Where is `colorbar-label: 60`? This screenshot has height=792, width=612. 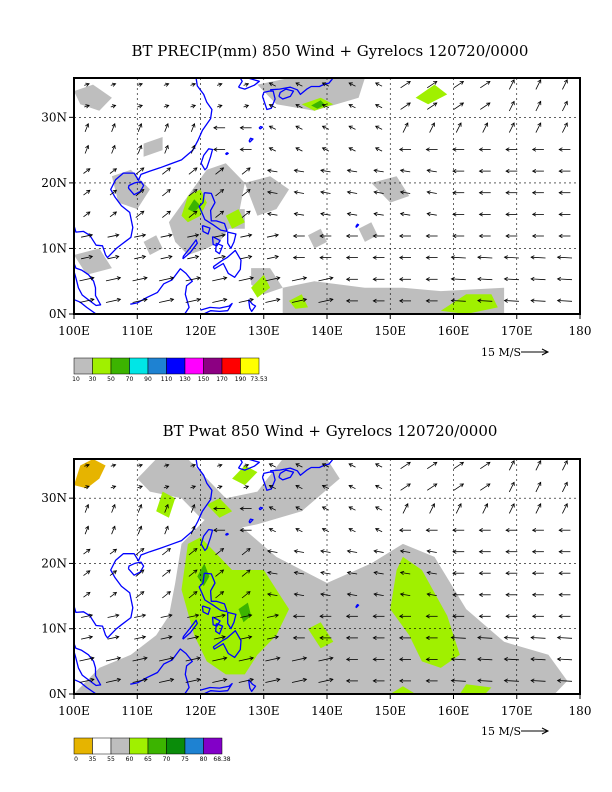
colorbar-label: 60 is located at coordinates (130, 759).